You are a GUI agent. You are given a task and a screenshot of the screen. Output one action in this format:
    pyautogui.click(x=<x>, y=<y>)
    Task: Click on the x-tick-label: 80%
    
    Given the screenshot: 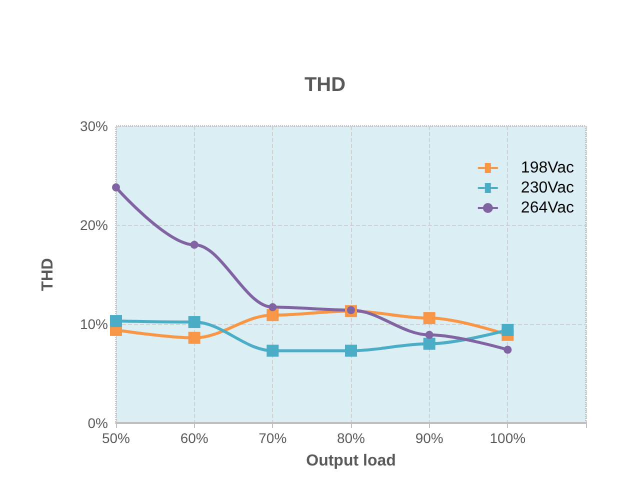 What is the action you would take?
    pyautogui.click(x=351, y=438)
    